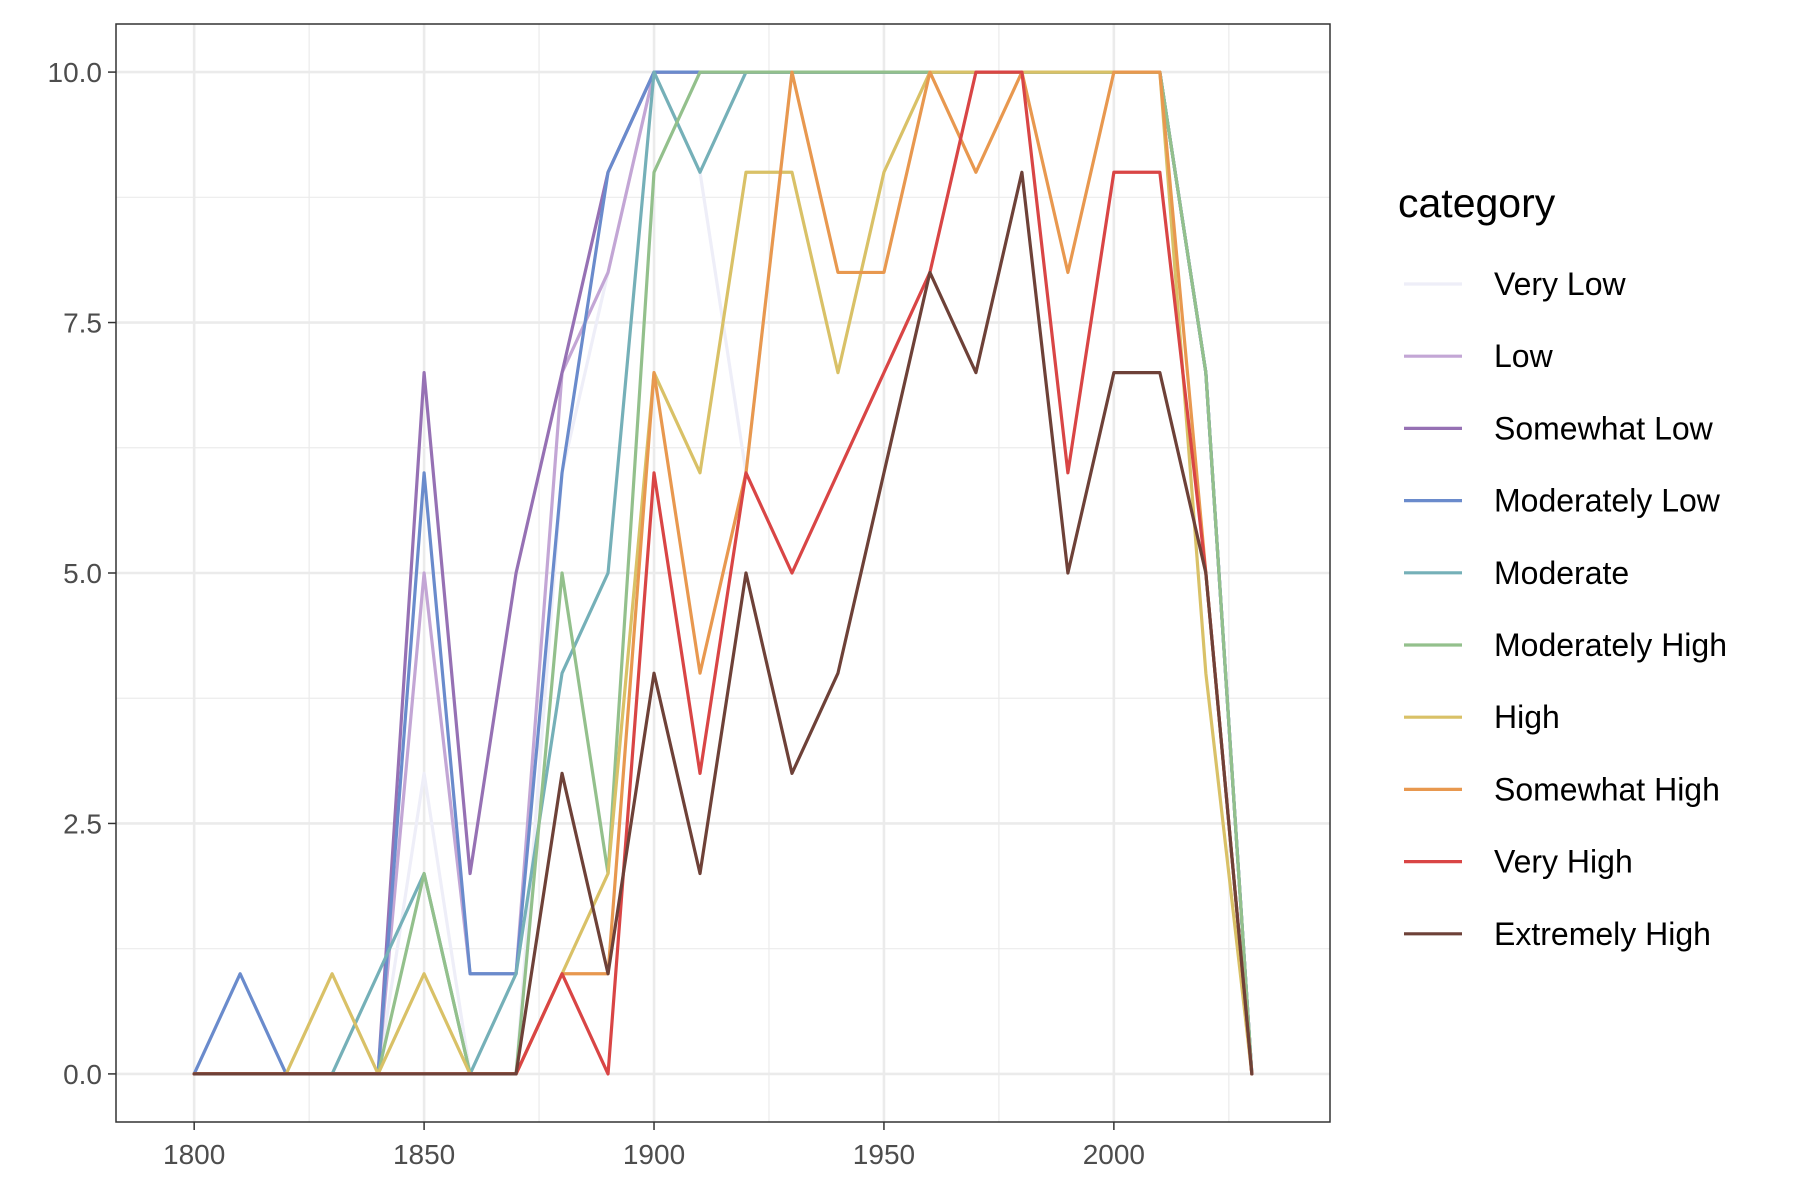 Image resolution: width=1800 pixels, height=1200 pixels. I want to click on x-tick-label: 1900, so click(654, 1154).